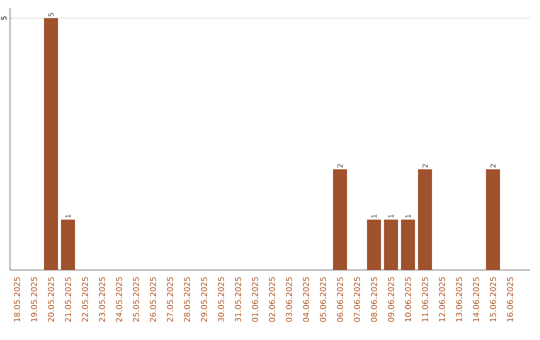 Image resolution: width=540 pixels, height=340 pixels. I want to click on x-tick-label: 26.05.2025, so click(153, 299).